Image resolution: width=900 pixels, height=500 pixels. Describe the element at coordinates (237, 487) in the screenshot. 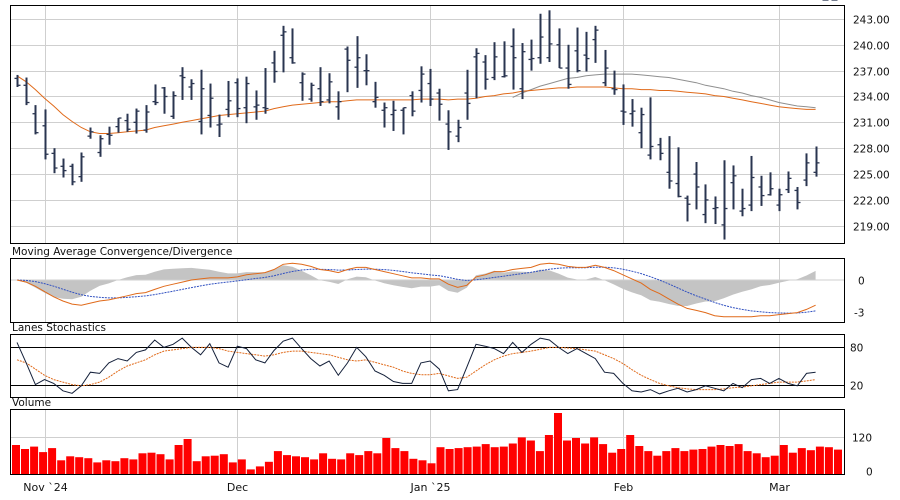

I see `x-tick-label: Dec` at that location.